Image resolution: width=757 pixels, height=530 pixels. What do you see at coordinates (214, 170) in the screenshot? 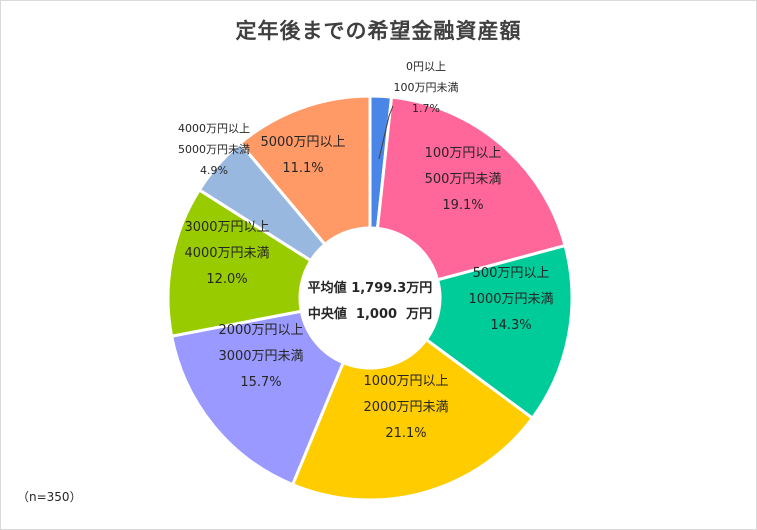
I see `slice-label-6: 4.9%` at bounding box center [214, 170].